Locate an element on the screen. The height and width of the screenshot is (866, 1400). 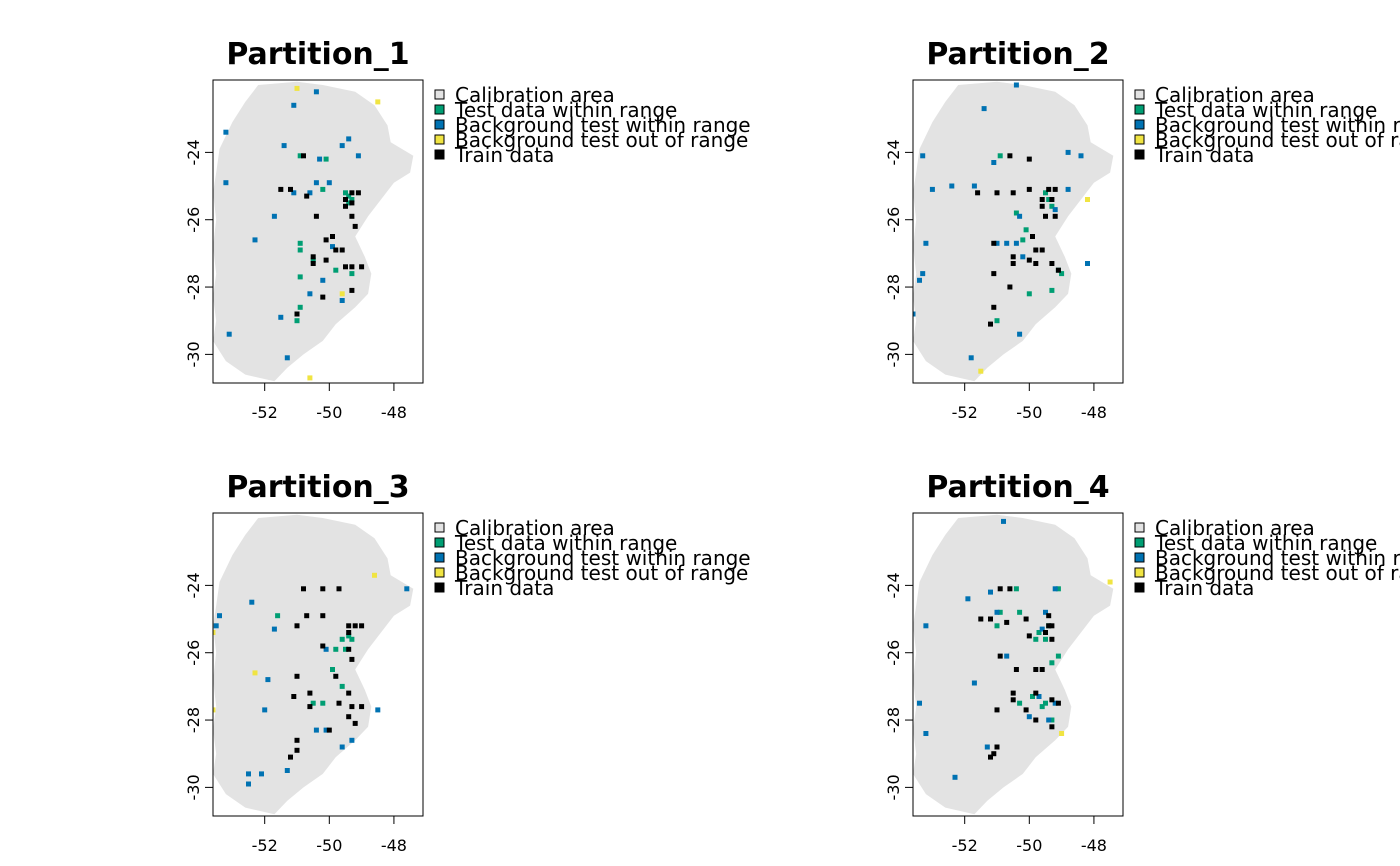
panel-title: Partition_1 is located at coordinates (317, 54).